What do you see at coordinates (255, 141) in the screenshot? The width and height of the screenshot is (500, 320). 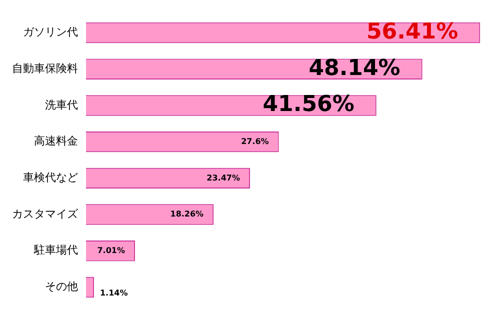 I see `data-label: 27.6%` at bounding box center [255, 141].